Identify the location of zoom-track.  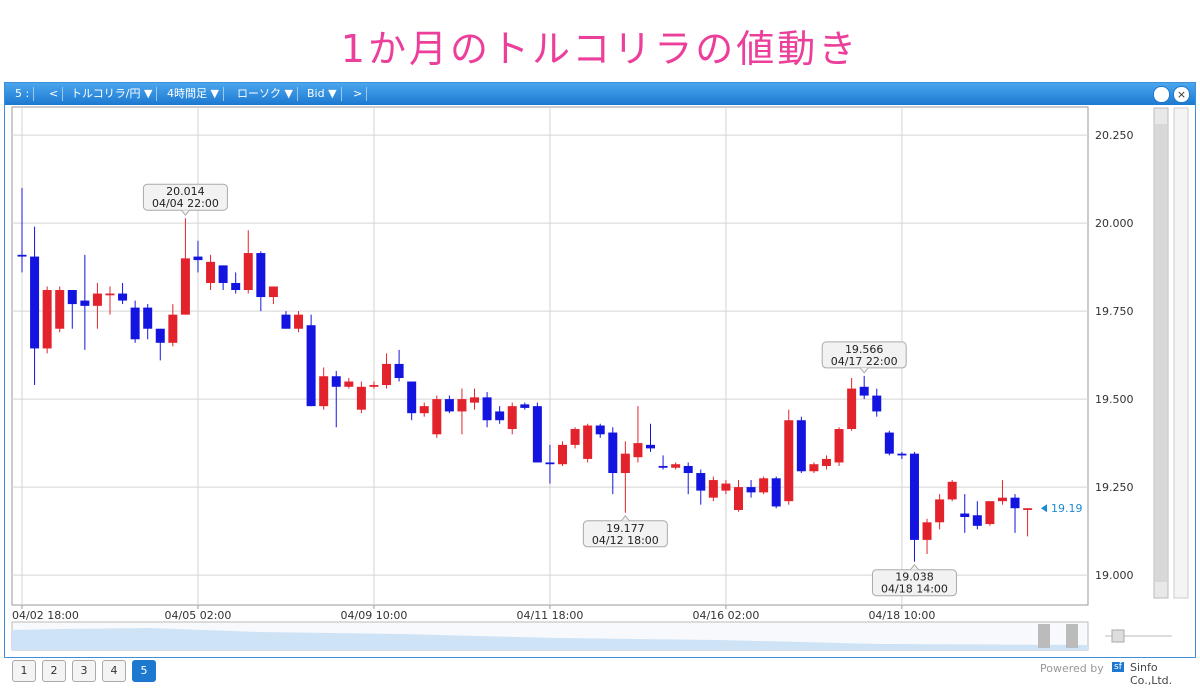
(1181, 353).